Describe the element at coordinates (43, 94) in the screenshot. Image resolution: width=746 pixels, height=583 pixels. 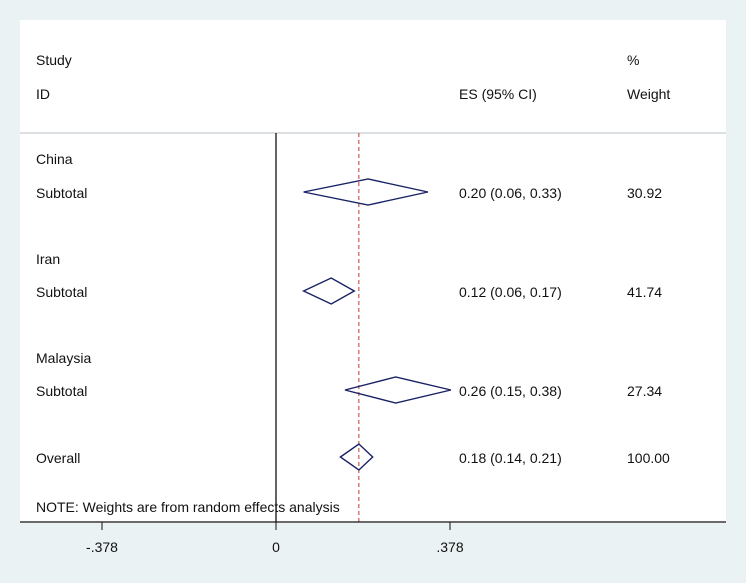
I see `header-id: ID` at that location.